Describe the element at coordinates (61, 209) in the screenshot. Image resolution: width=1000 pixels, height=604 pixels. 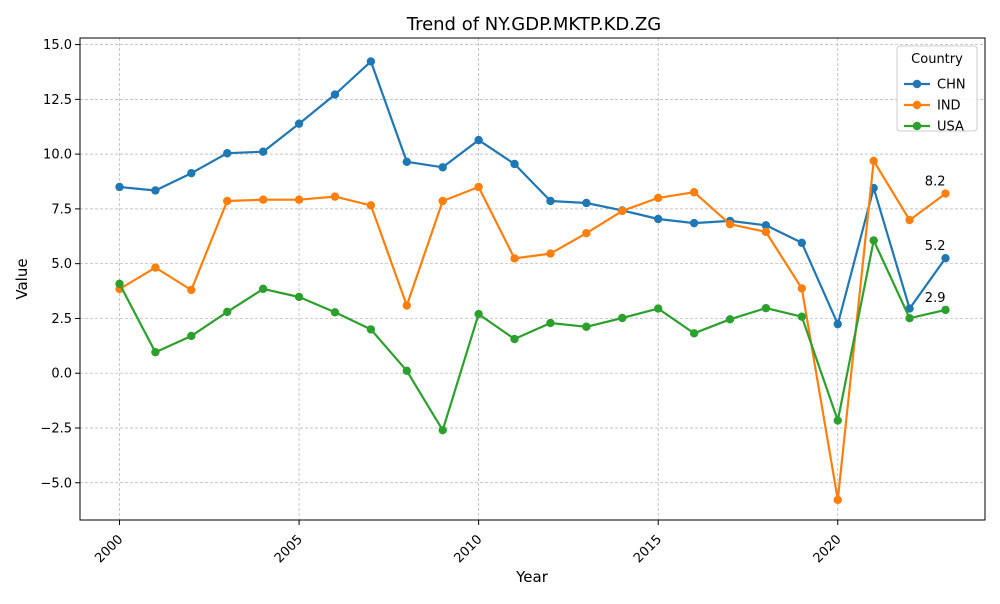
I see `y-tick-label: 7.5` at that location.